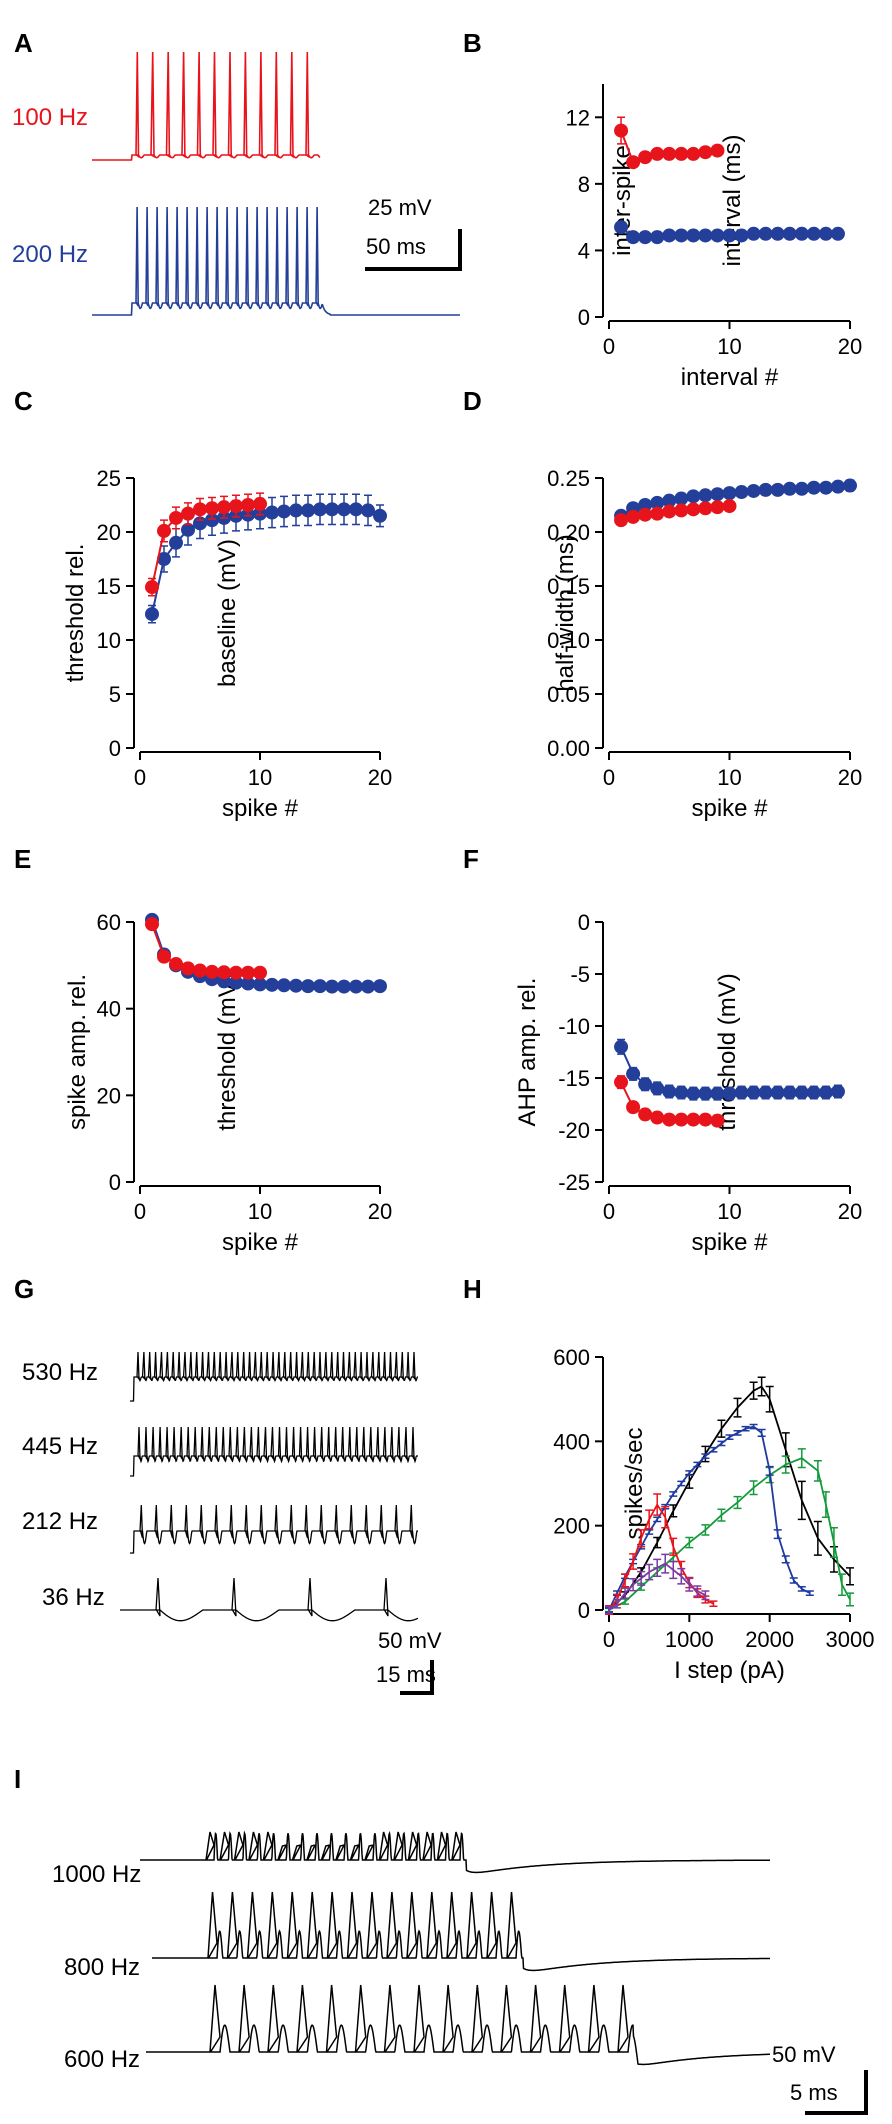 The image size is (892, 2124). I want to click on voltage-trace-445hz, so click(274, 1451).